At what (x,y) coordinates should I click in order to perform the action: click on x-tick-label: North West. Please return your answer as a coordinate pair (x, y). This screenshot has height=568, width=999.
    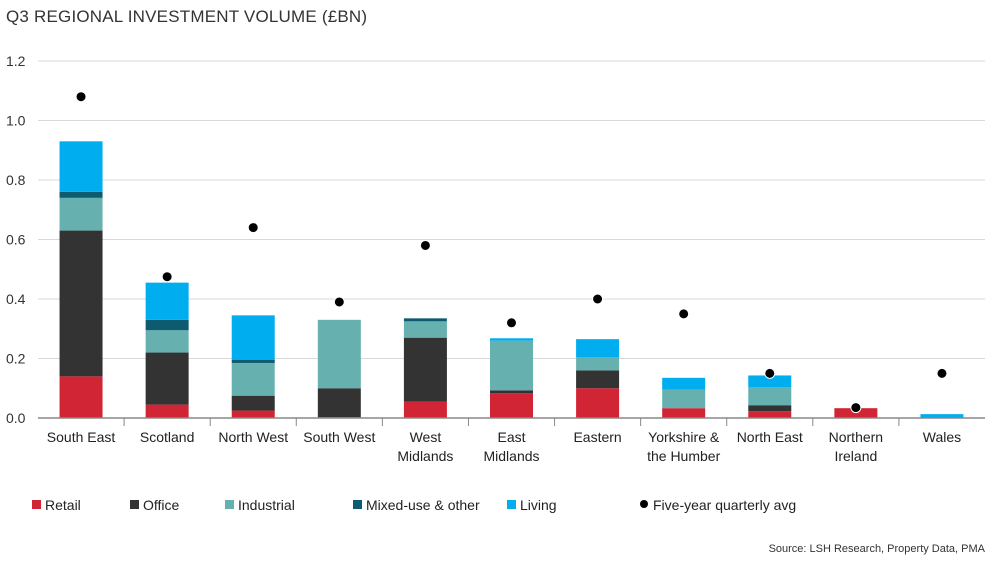
    Looking at the image, I should click on (253, 437).